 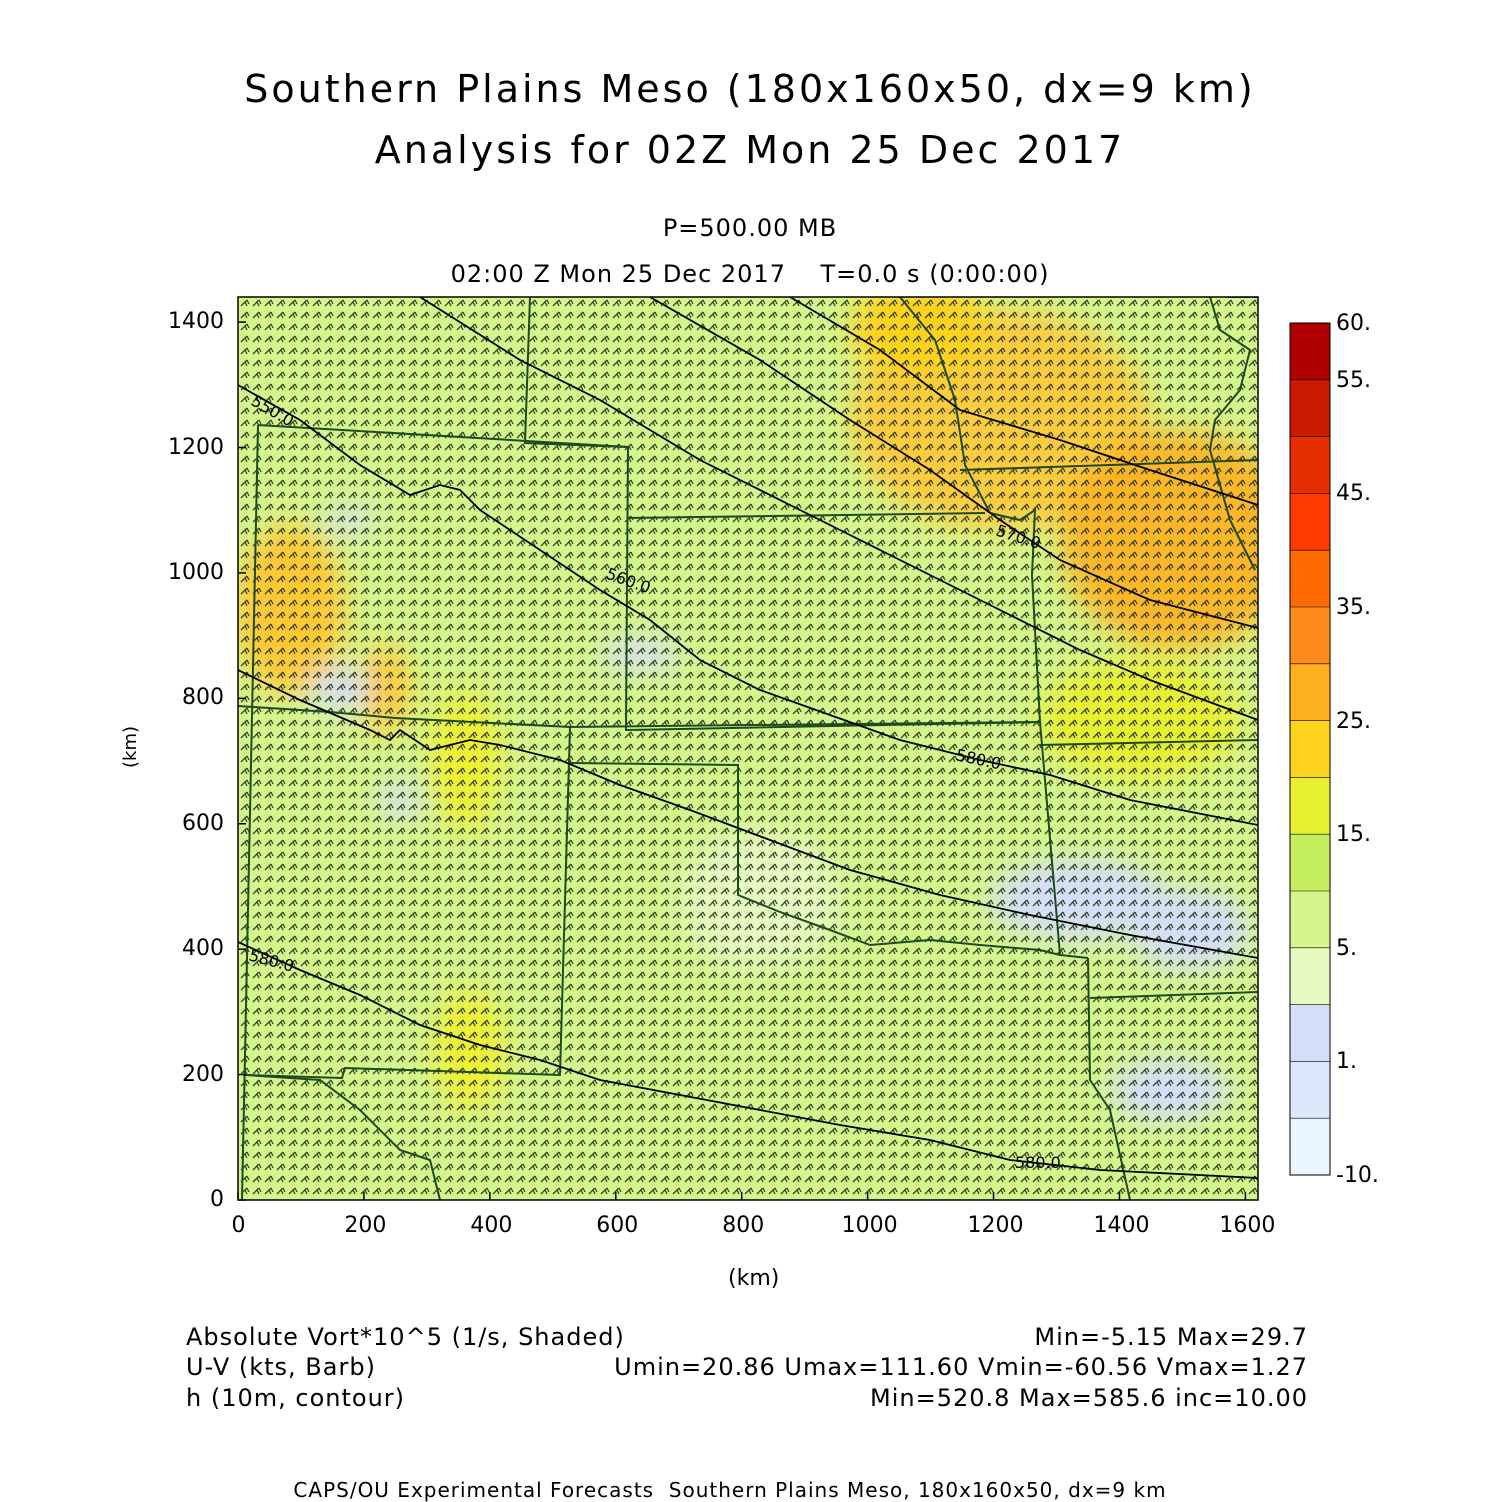 I want to click on y-tick-label: 600, so click(x=203, y=823).